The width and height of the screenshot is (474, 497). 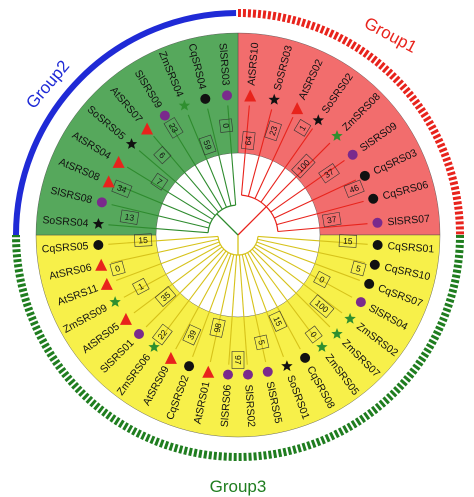 What do you see at coordinates (238, 246) in the screenshot?
I see `branch-arc-group3` at bounding box center [238, 246].